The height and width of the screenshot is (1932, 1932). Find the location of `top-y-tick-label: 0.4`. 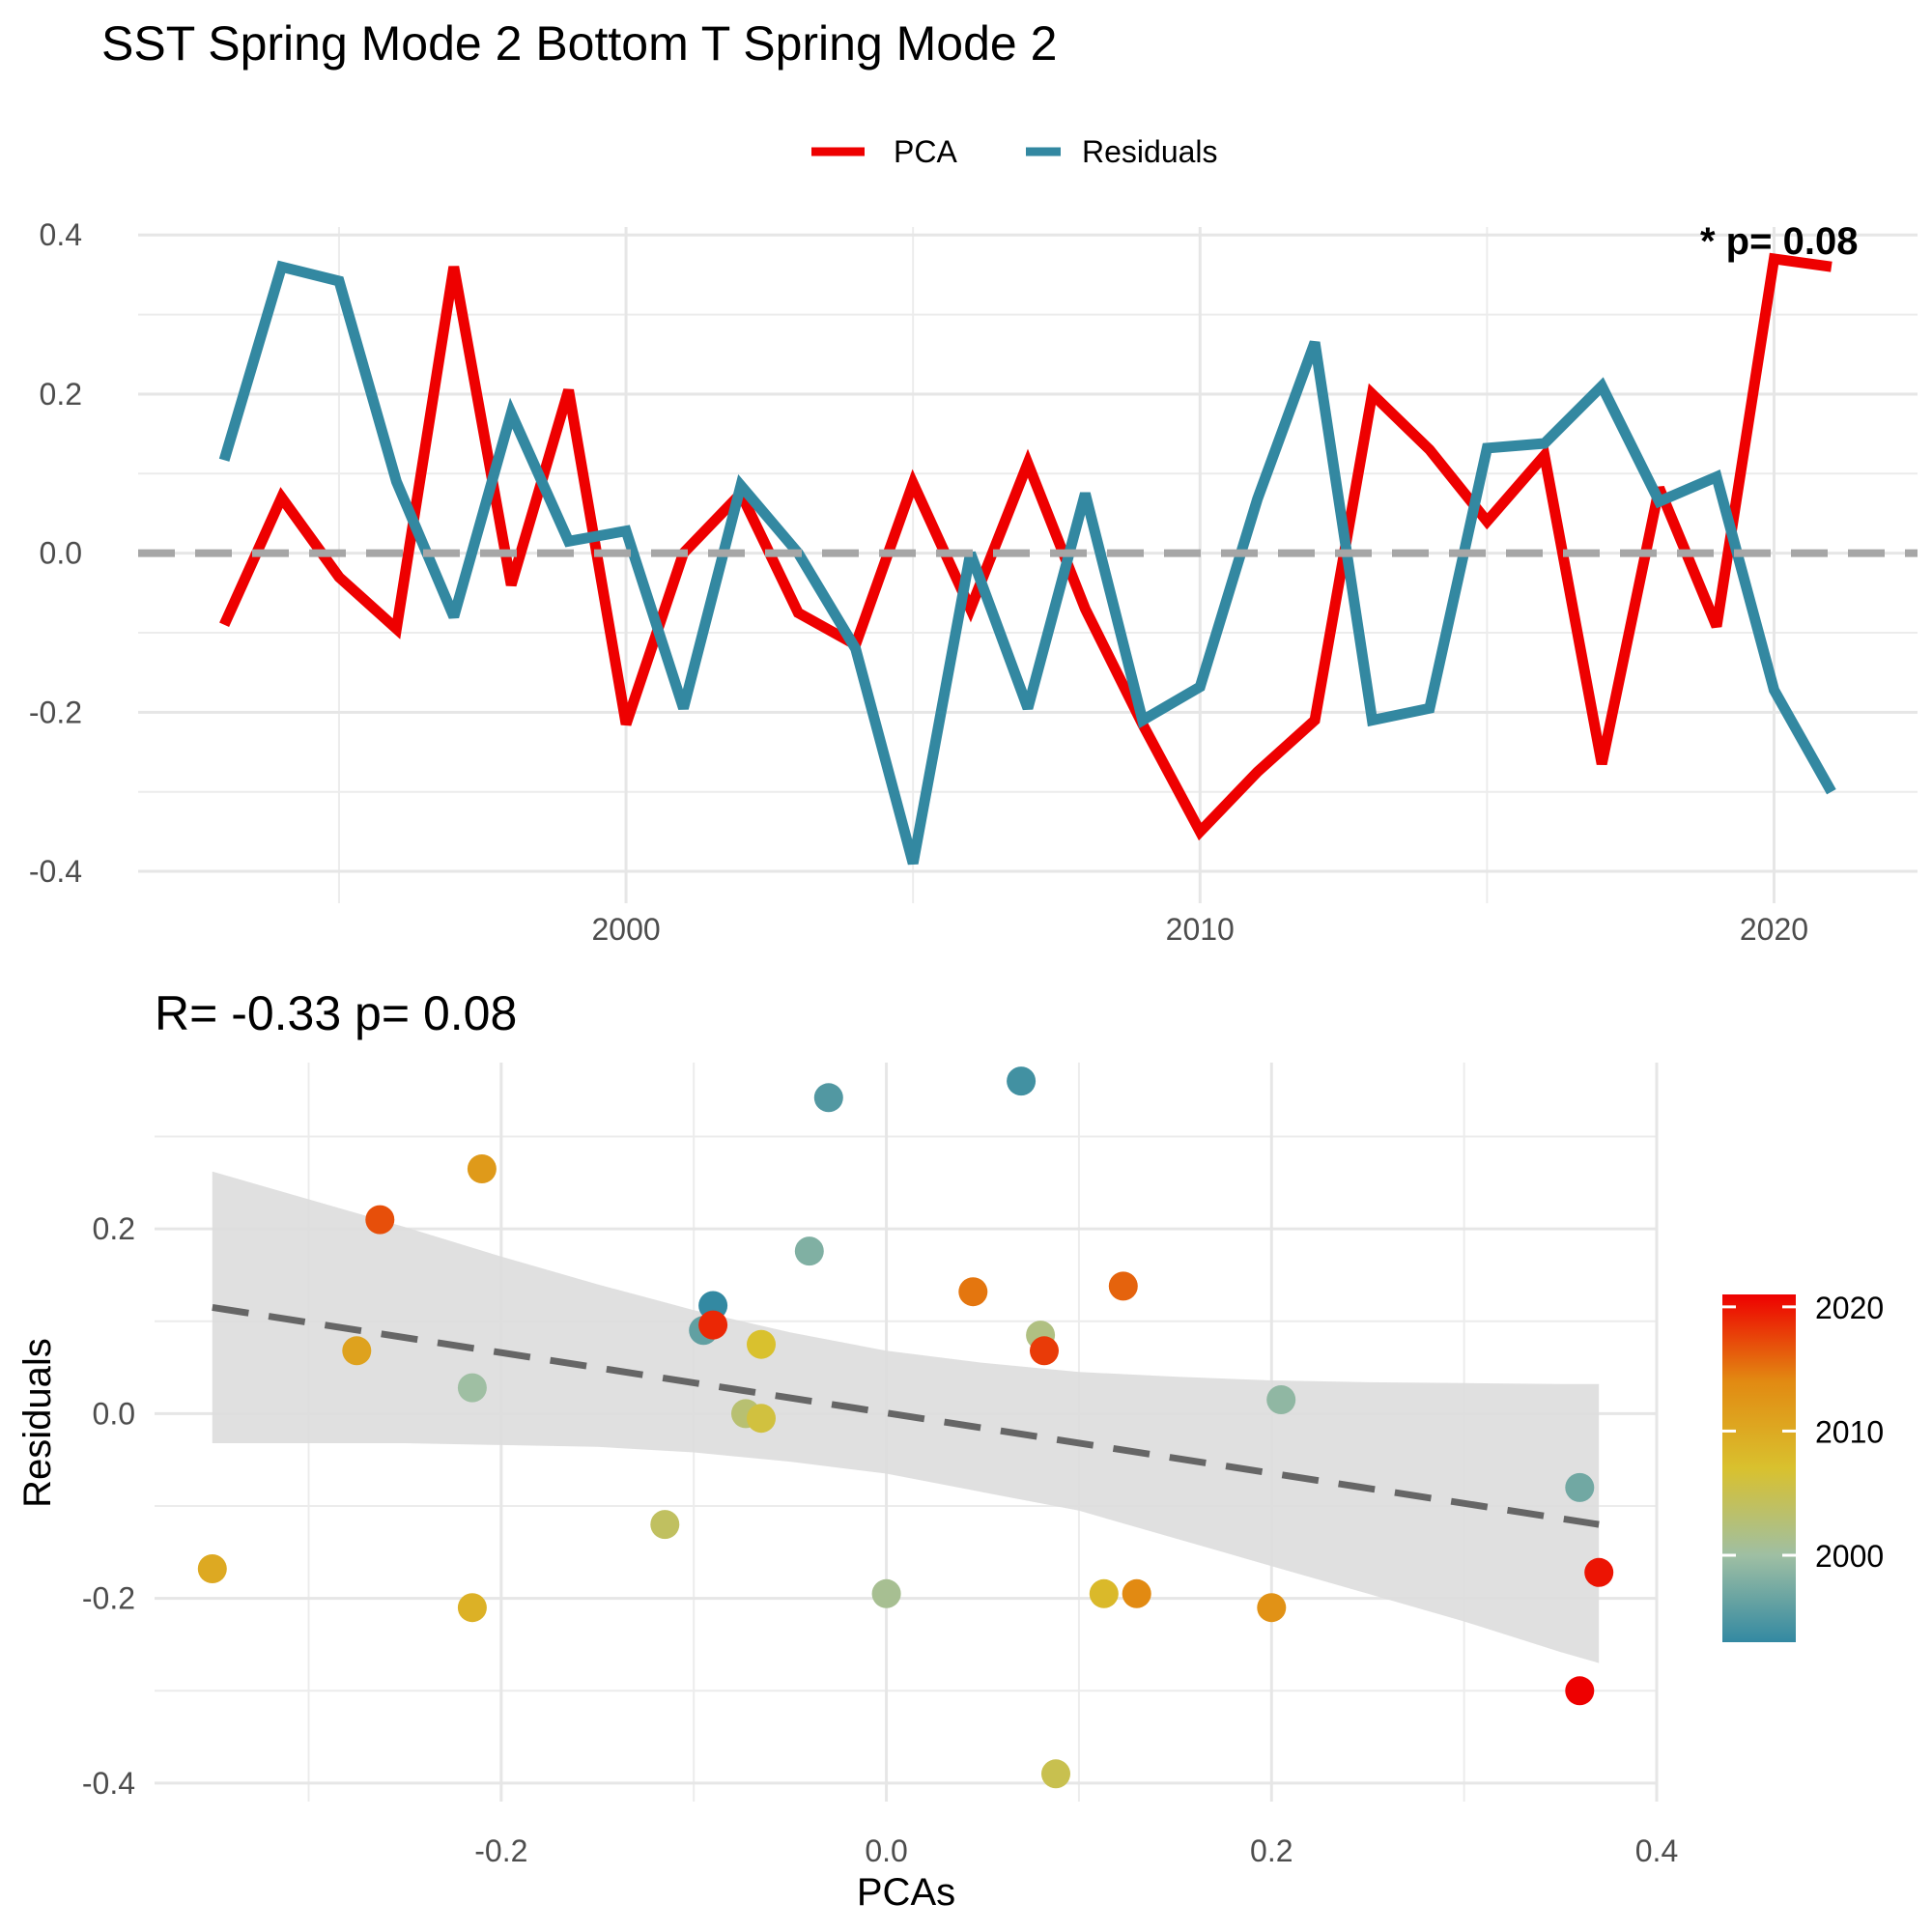

top-y-tick-label: 0.4 is located at coordinates (61, 234).